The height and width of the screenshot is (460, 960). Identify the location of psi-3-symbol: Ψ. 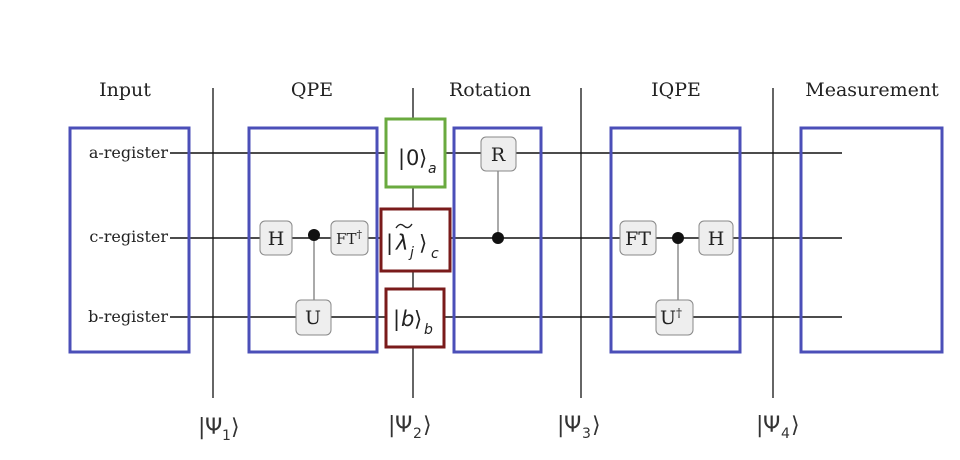
(572, 425).